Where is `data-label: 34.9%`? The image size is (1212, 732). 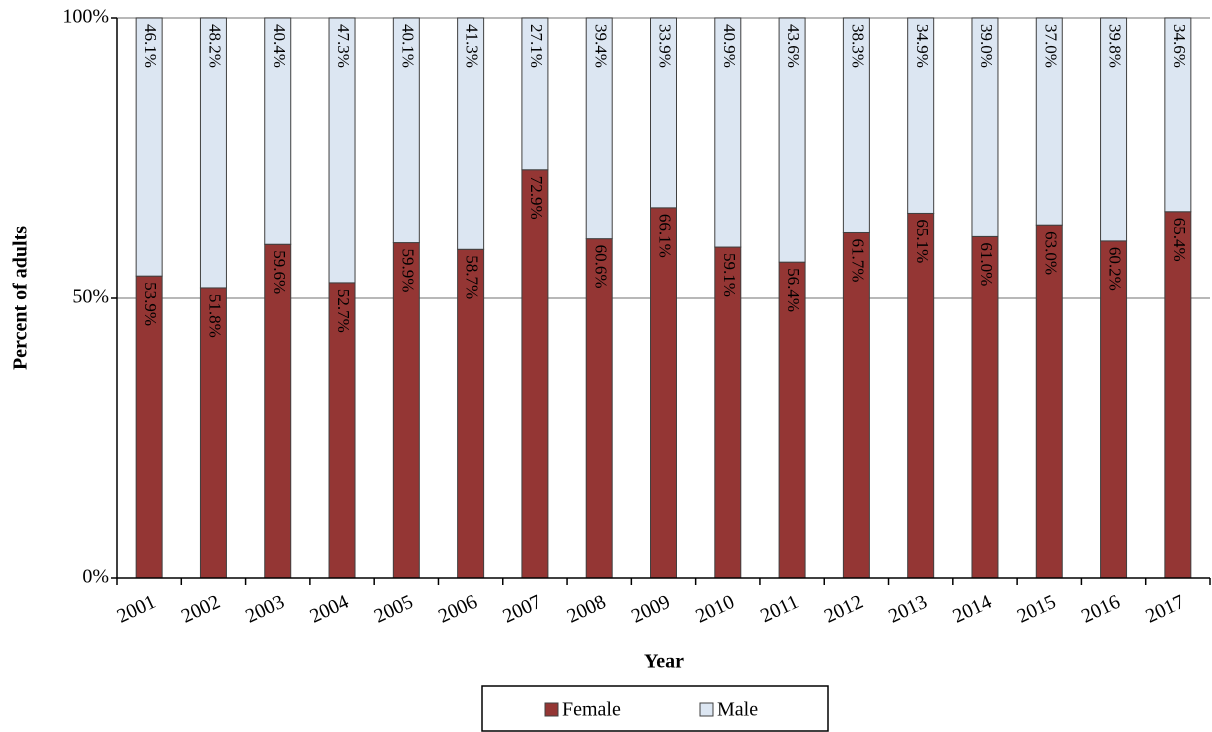 data-label: 34.9% is located at coordinates (922, 46).